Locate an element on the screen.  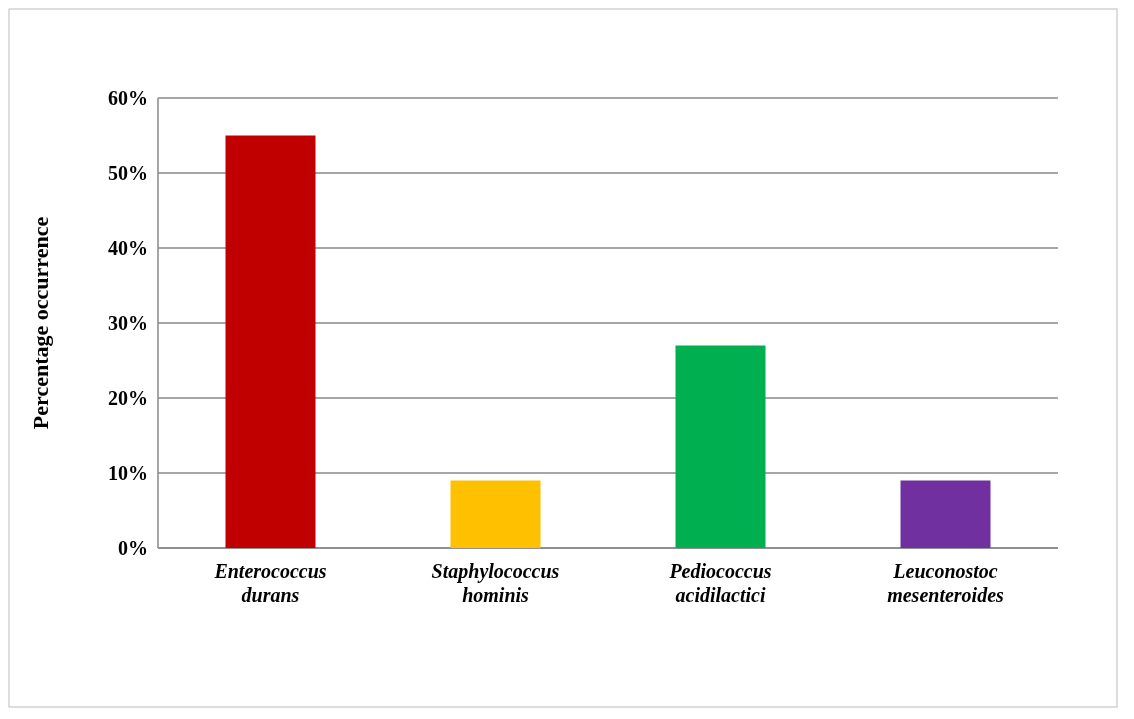
y-tick-label: 50% is located at coordinates (128, 173).